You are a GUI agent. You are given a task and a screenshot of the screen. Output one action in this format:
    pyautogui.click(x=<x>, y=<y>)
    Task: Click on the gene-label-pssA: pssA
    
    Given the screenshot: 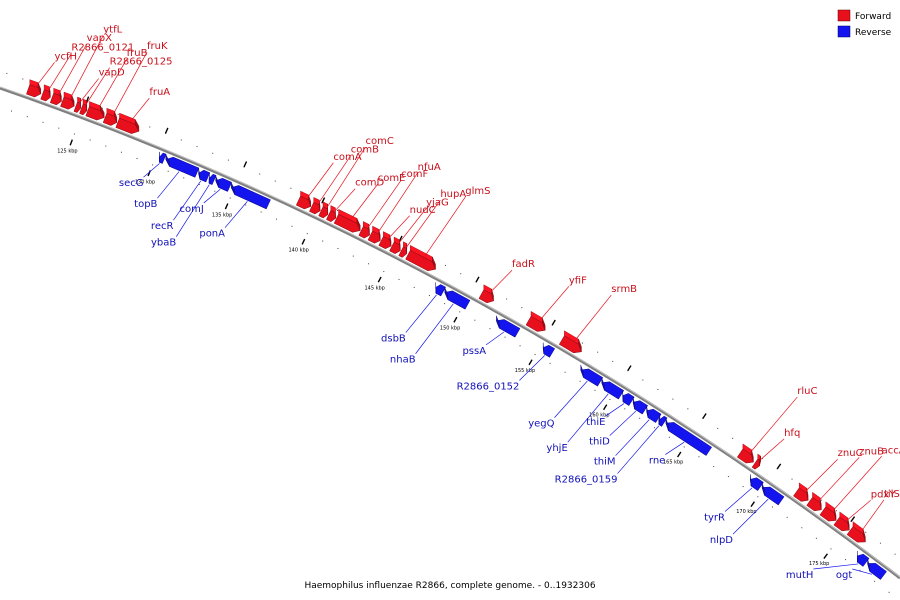 What is the action you would take?
    pyautogui.click(x=474, y=351)
    